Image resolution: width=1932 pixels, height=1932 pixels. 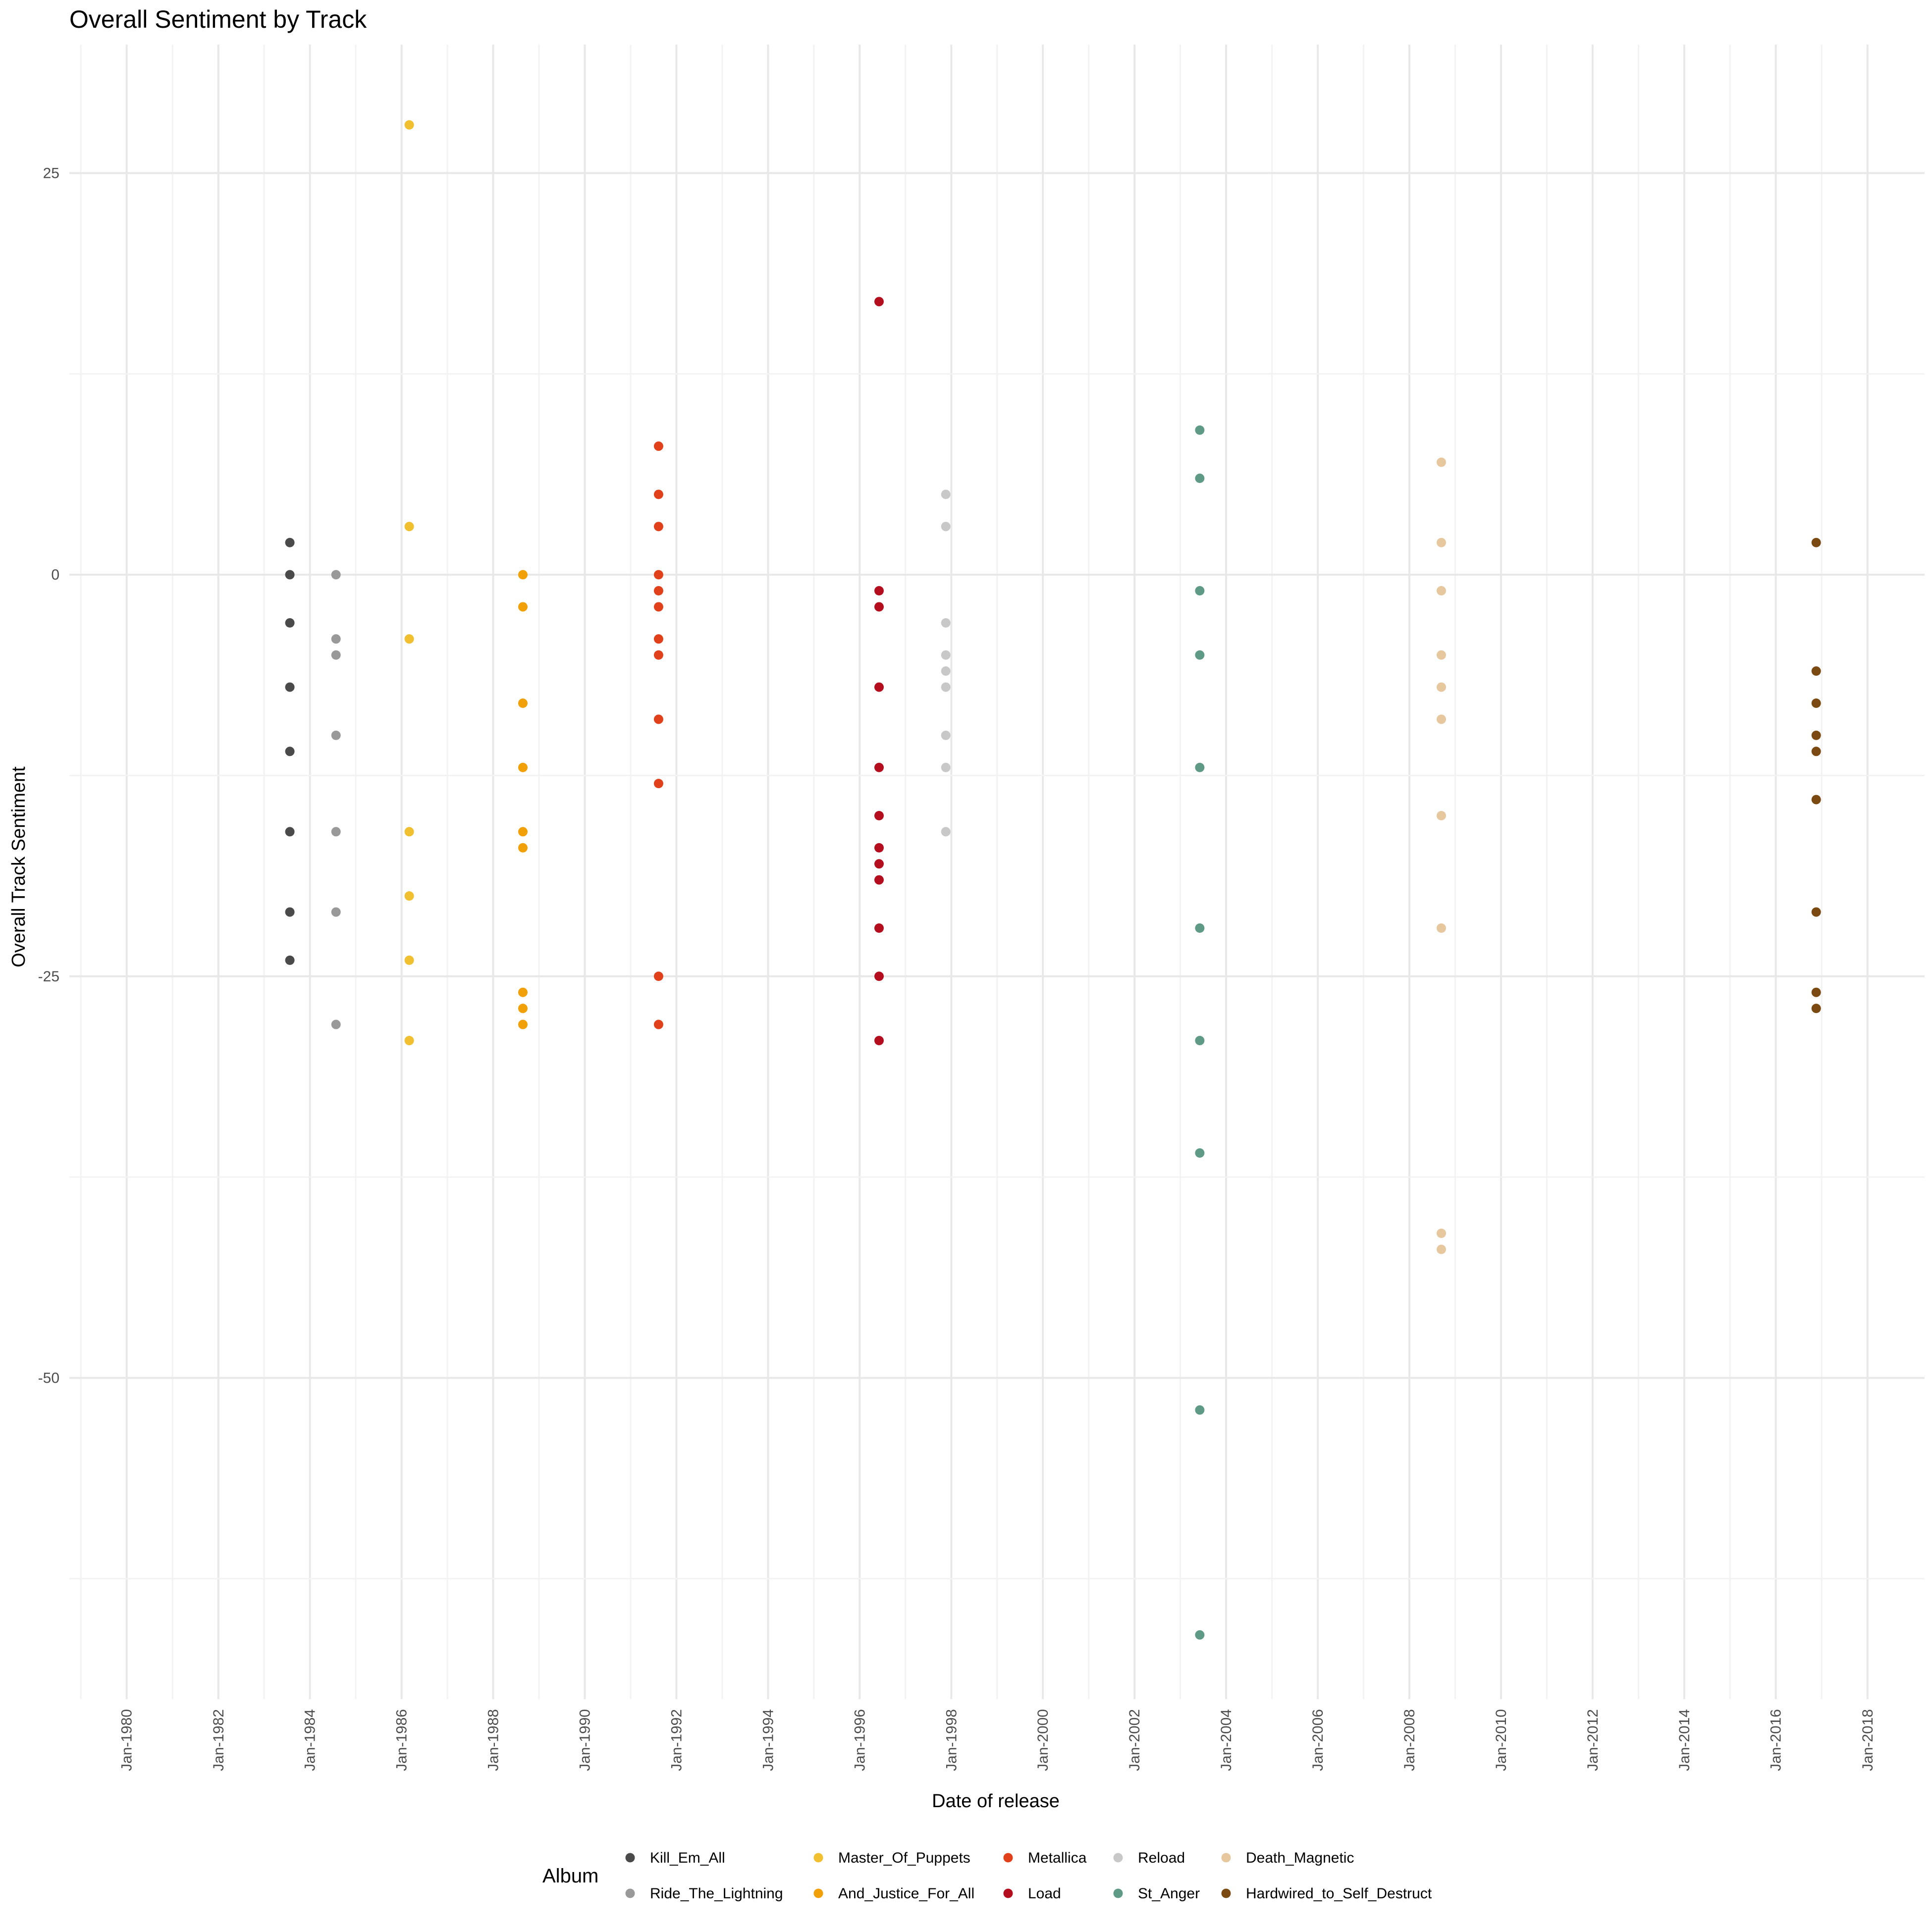 I want to click on legend-label: Kill_Em_All, so click(x=687, y=1858).